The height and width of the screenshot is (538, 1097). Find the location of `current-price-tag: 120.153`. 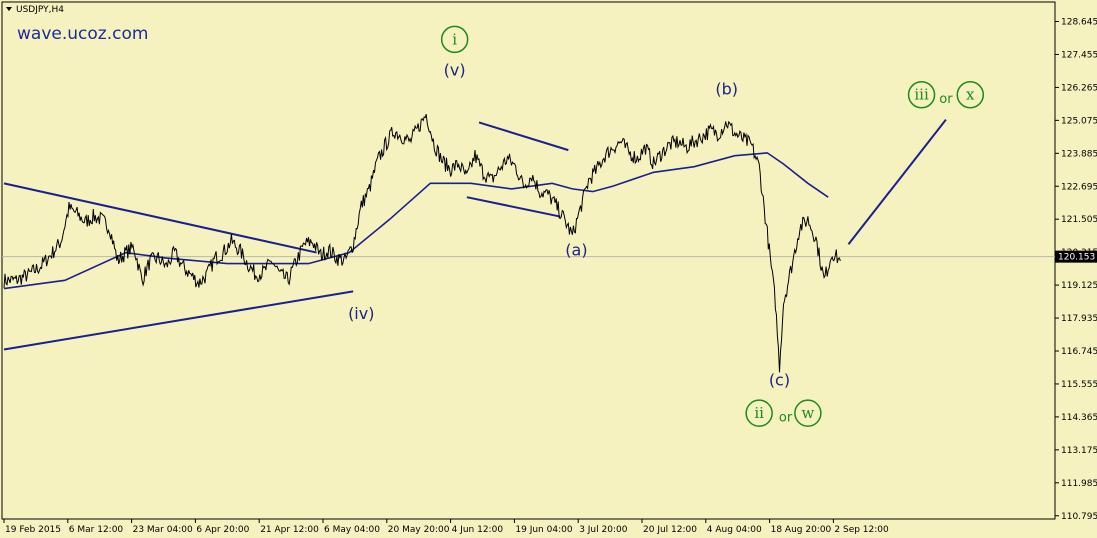

current-price-tag: 120.153 is located at coordinates (1076, 256).